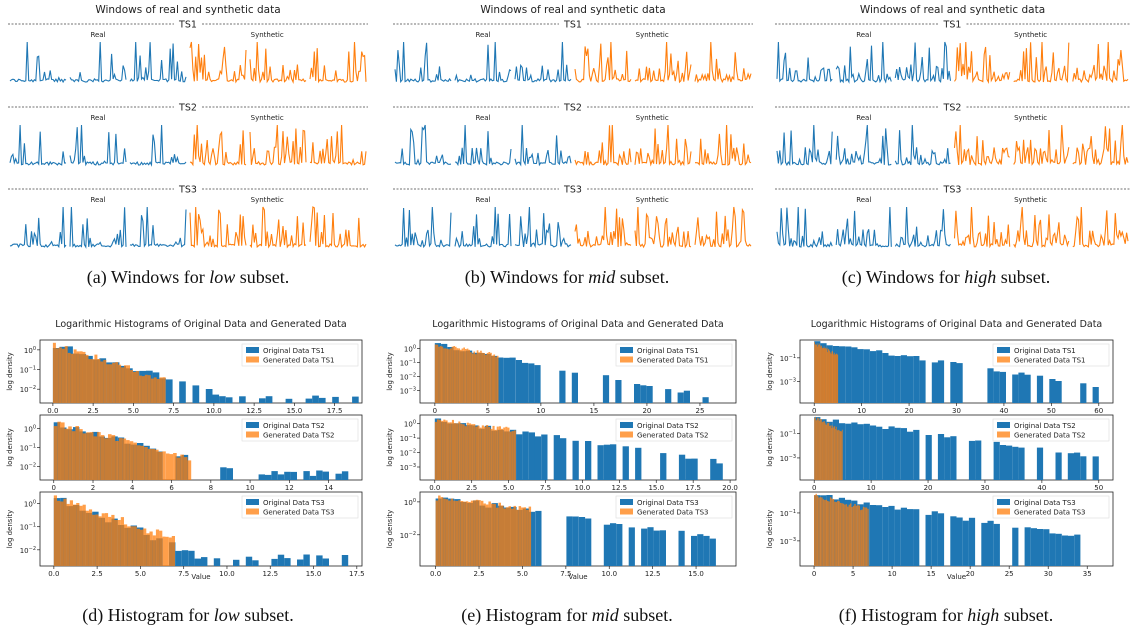 Image resolution: width=1132 pixels, height=634 pixels. I want to click on legend-entry: Original Data TS2, so click(294, 426).